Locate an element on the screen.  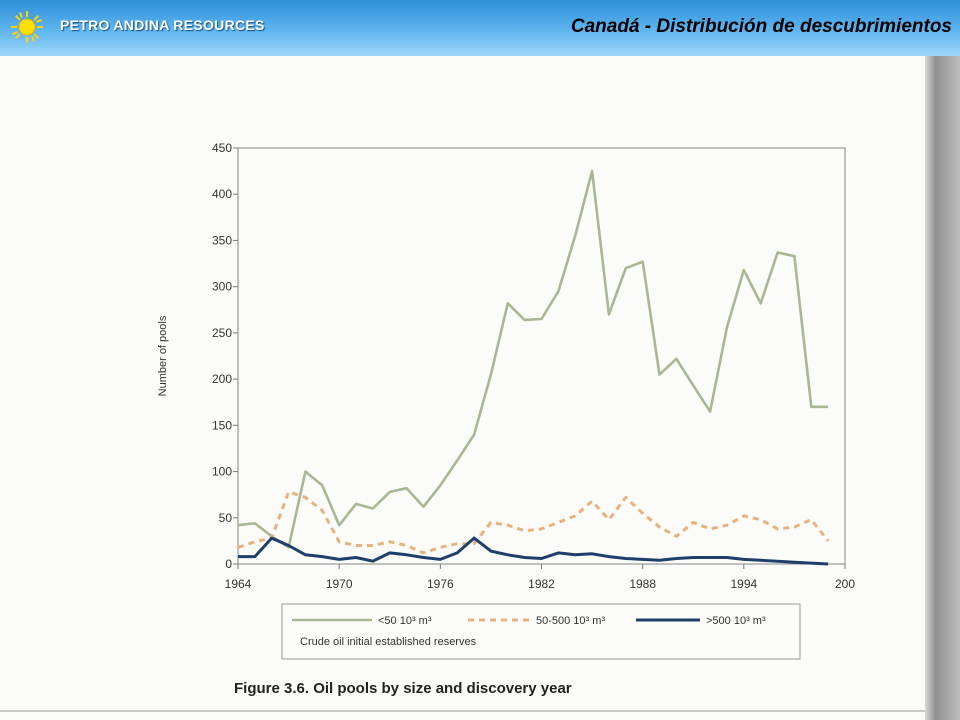
legend-box is located at coordinates (541, 631).